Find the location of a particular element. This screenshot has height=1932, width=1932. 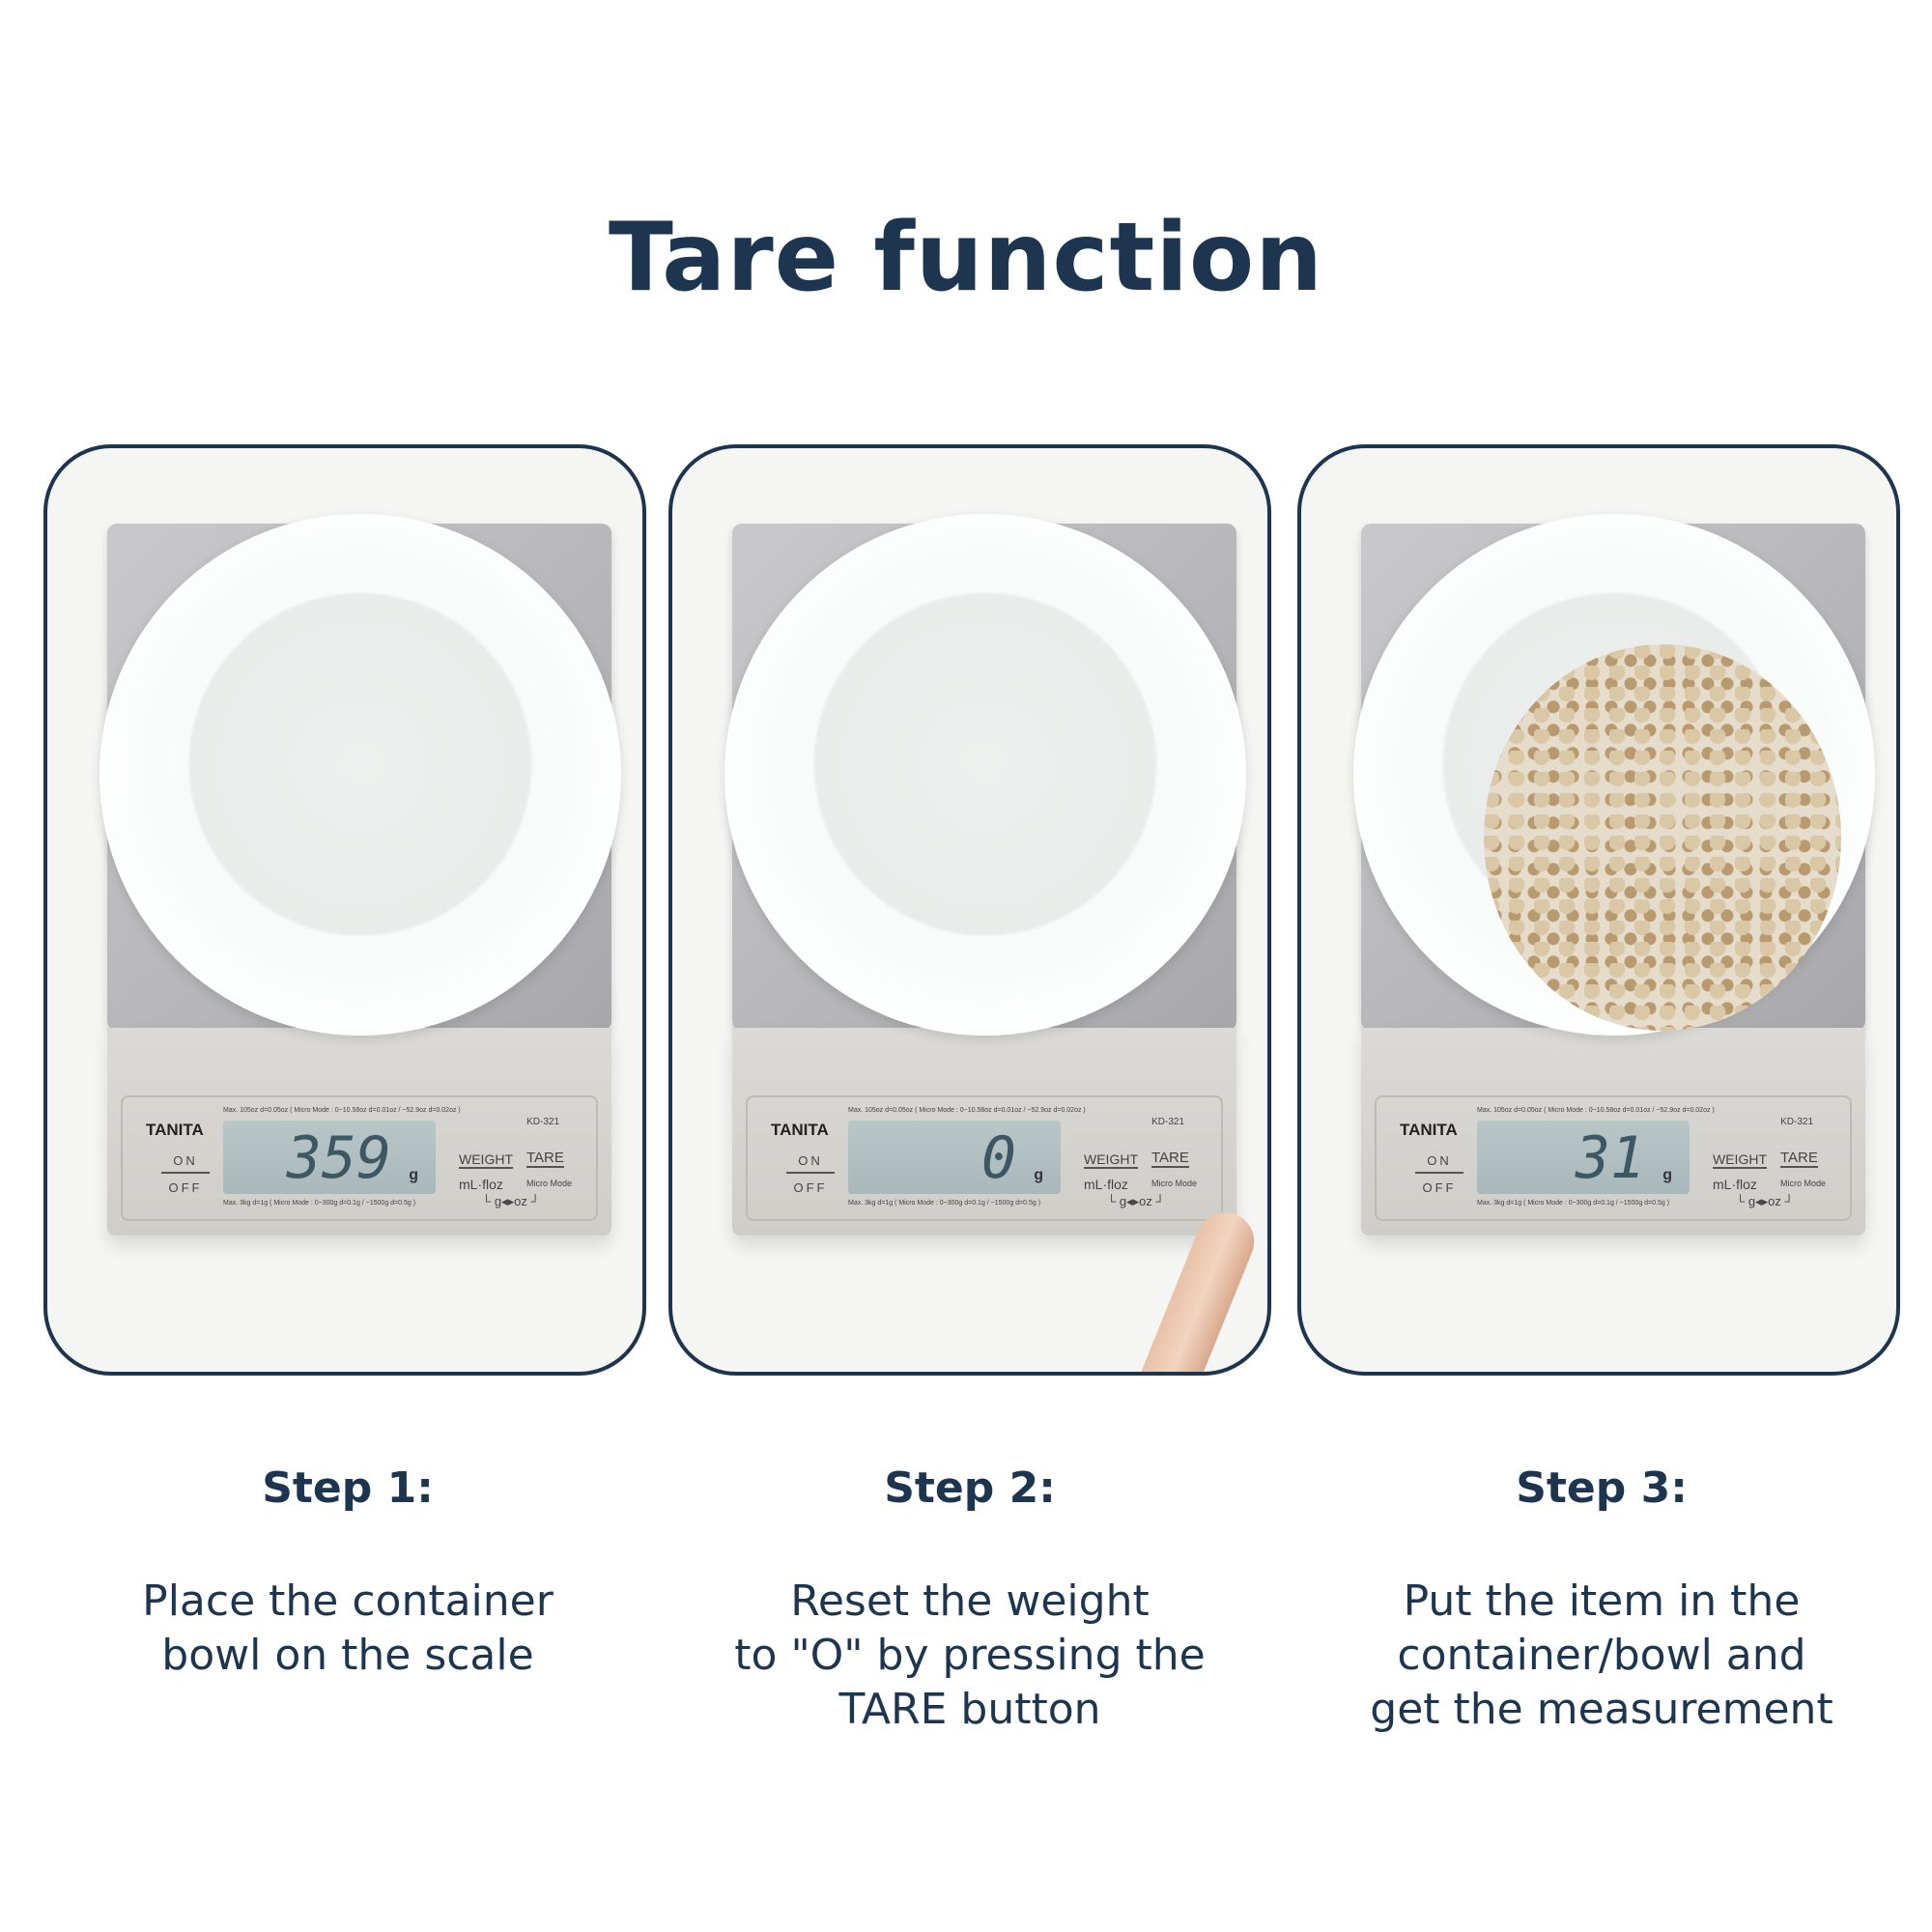

description-line: get the measurement is located at coordinates (1601, 1709).